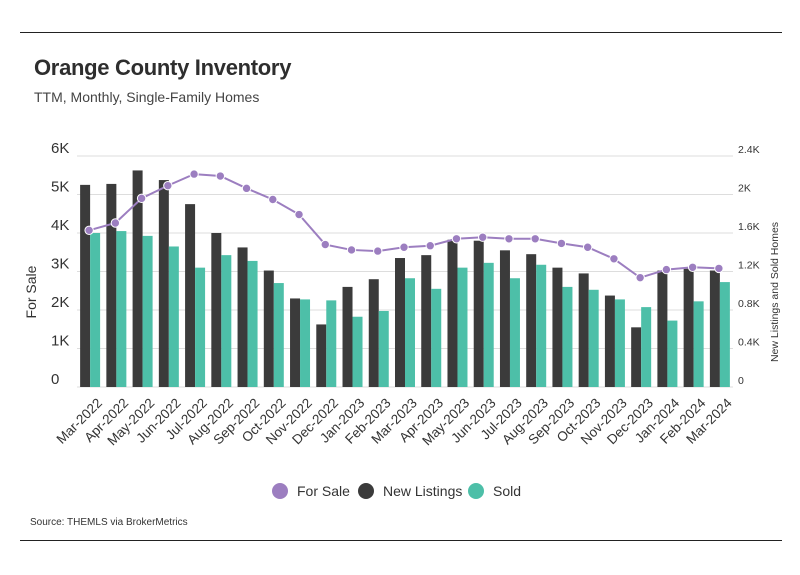  What do you see at coordinates (749, 343) in the screenshot?
I see `y2-tick-label: 0.4K` at bounding box center [749, 343].